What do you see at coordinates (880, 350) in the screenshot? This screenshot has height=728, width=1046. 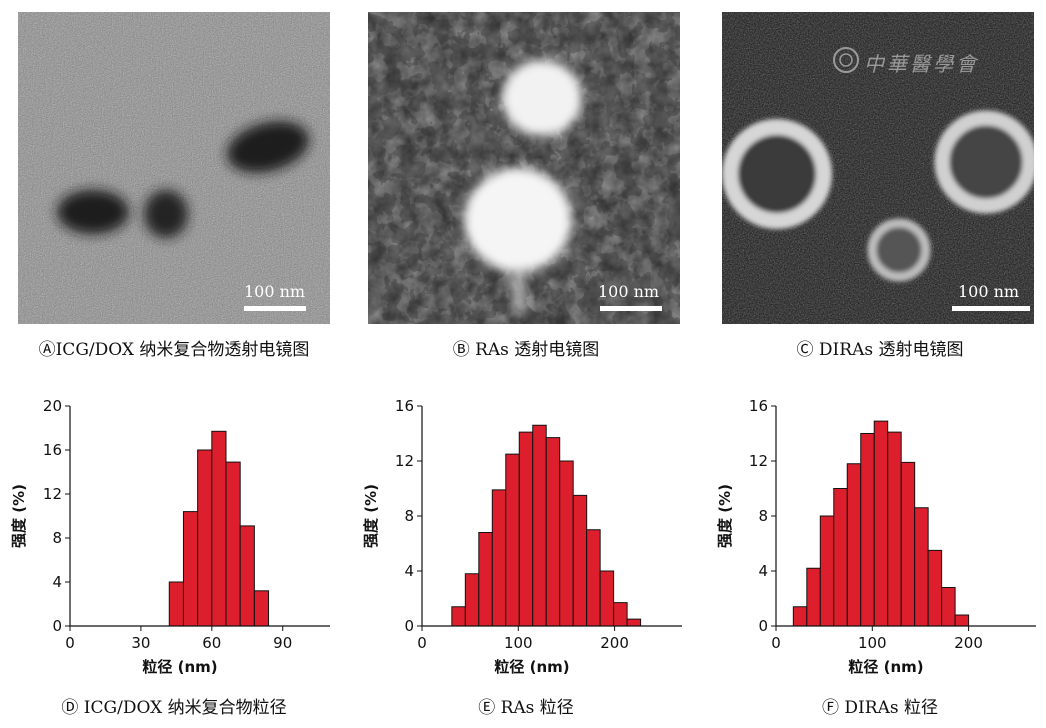 I see `caption-c: Ⓒ DIRAs 透射电镜图` at bounding box center [880, 350].